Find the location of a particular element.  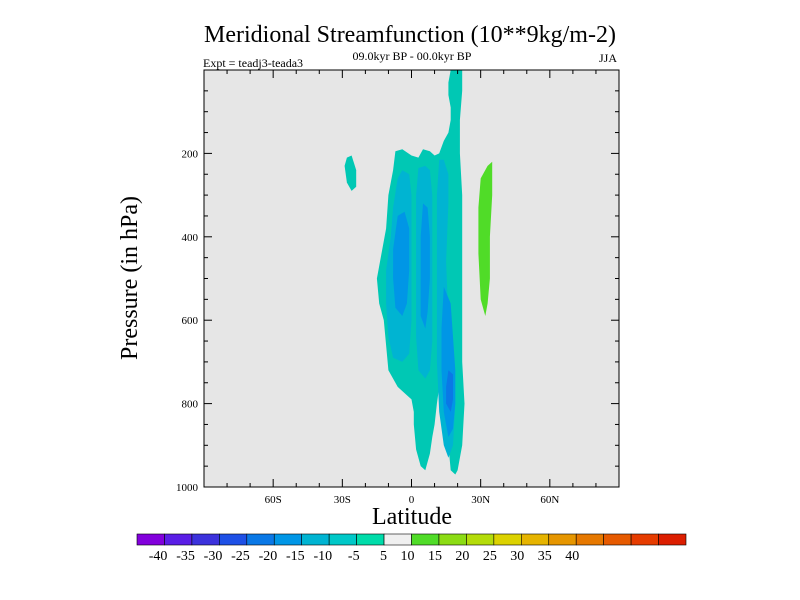

experiment-label: Expt = teadj3-teada3 is located at coordinates (253, 63).